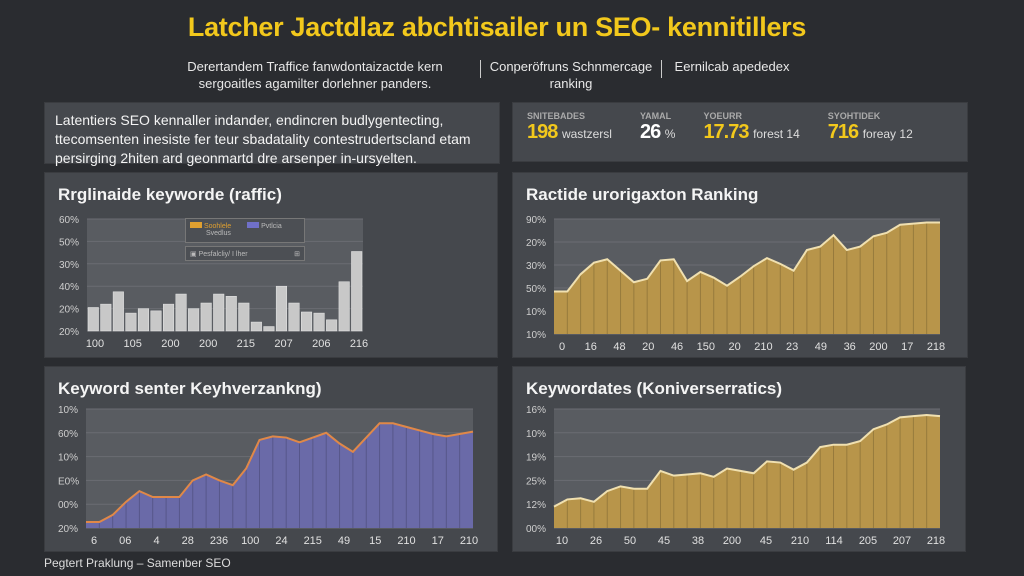 The width and height of the screenshot is (1024, 576). I want to click on stat-number: 716, so click(843, 132).